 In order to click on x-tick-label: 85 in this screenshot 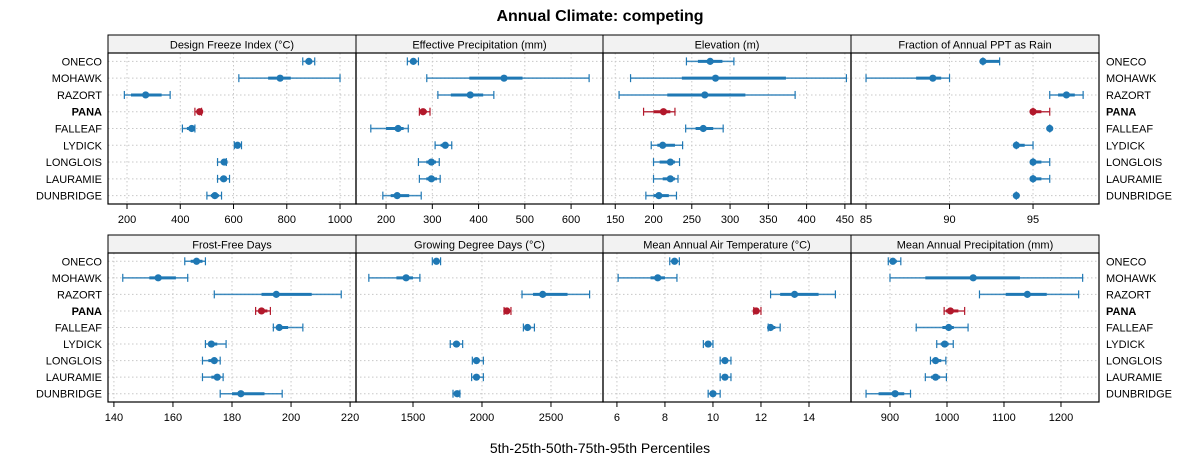, I will do `click(866, 220)`.